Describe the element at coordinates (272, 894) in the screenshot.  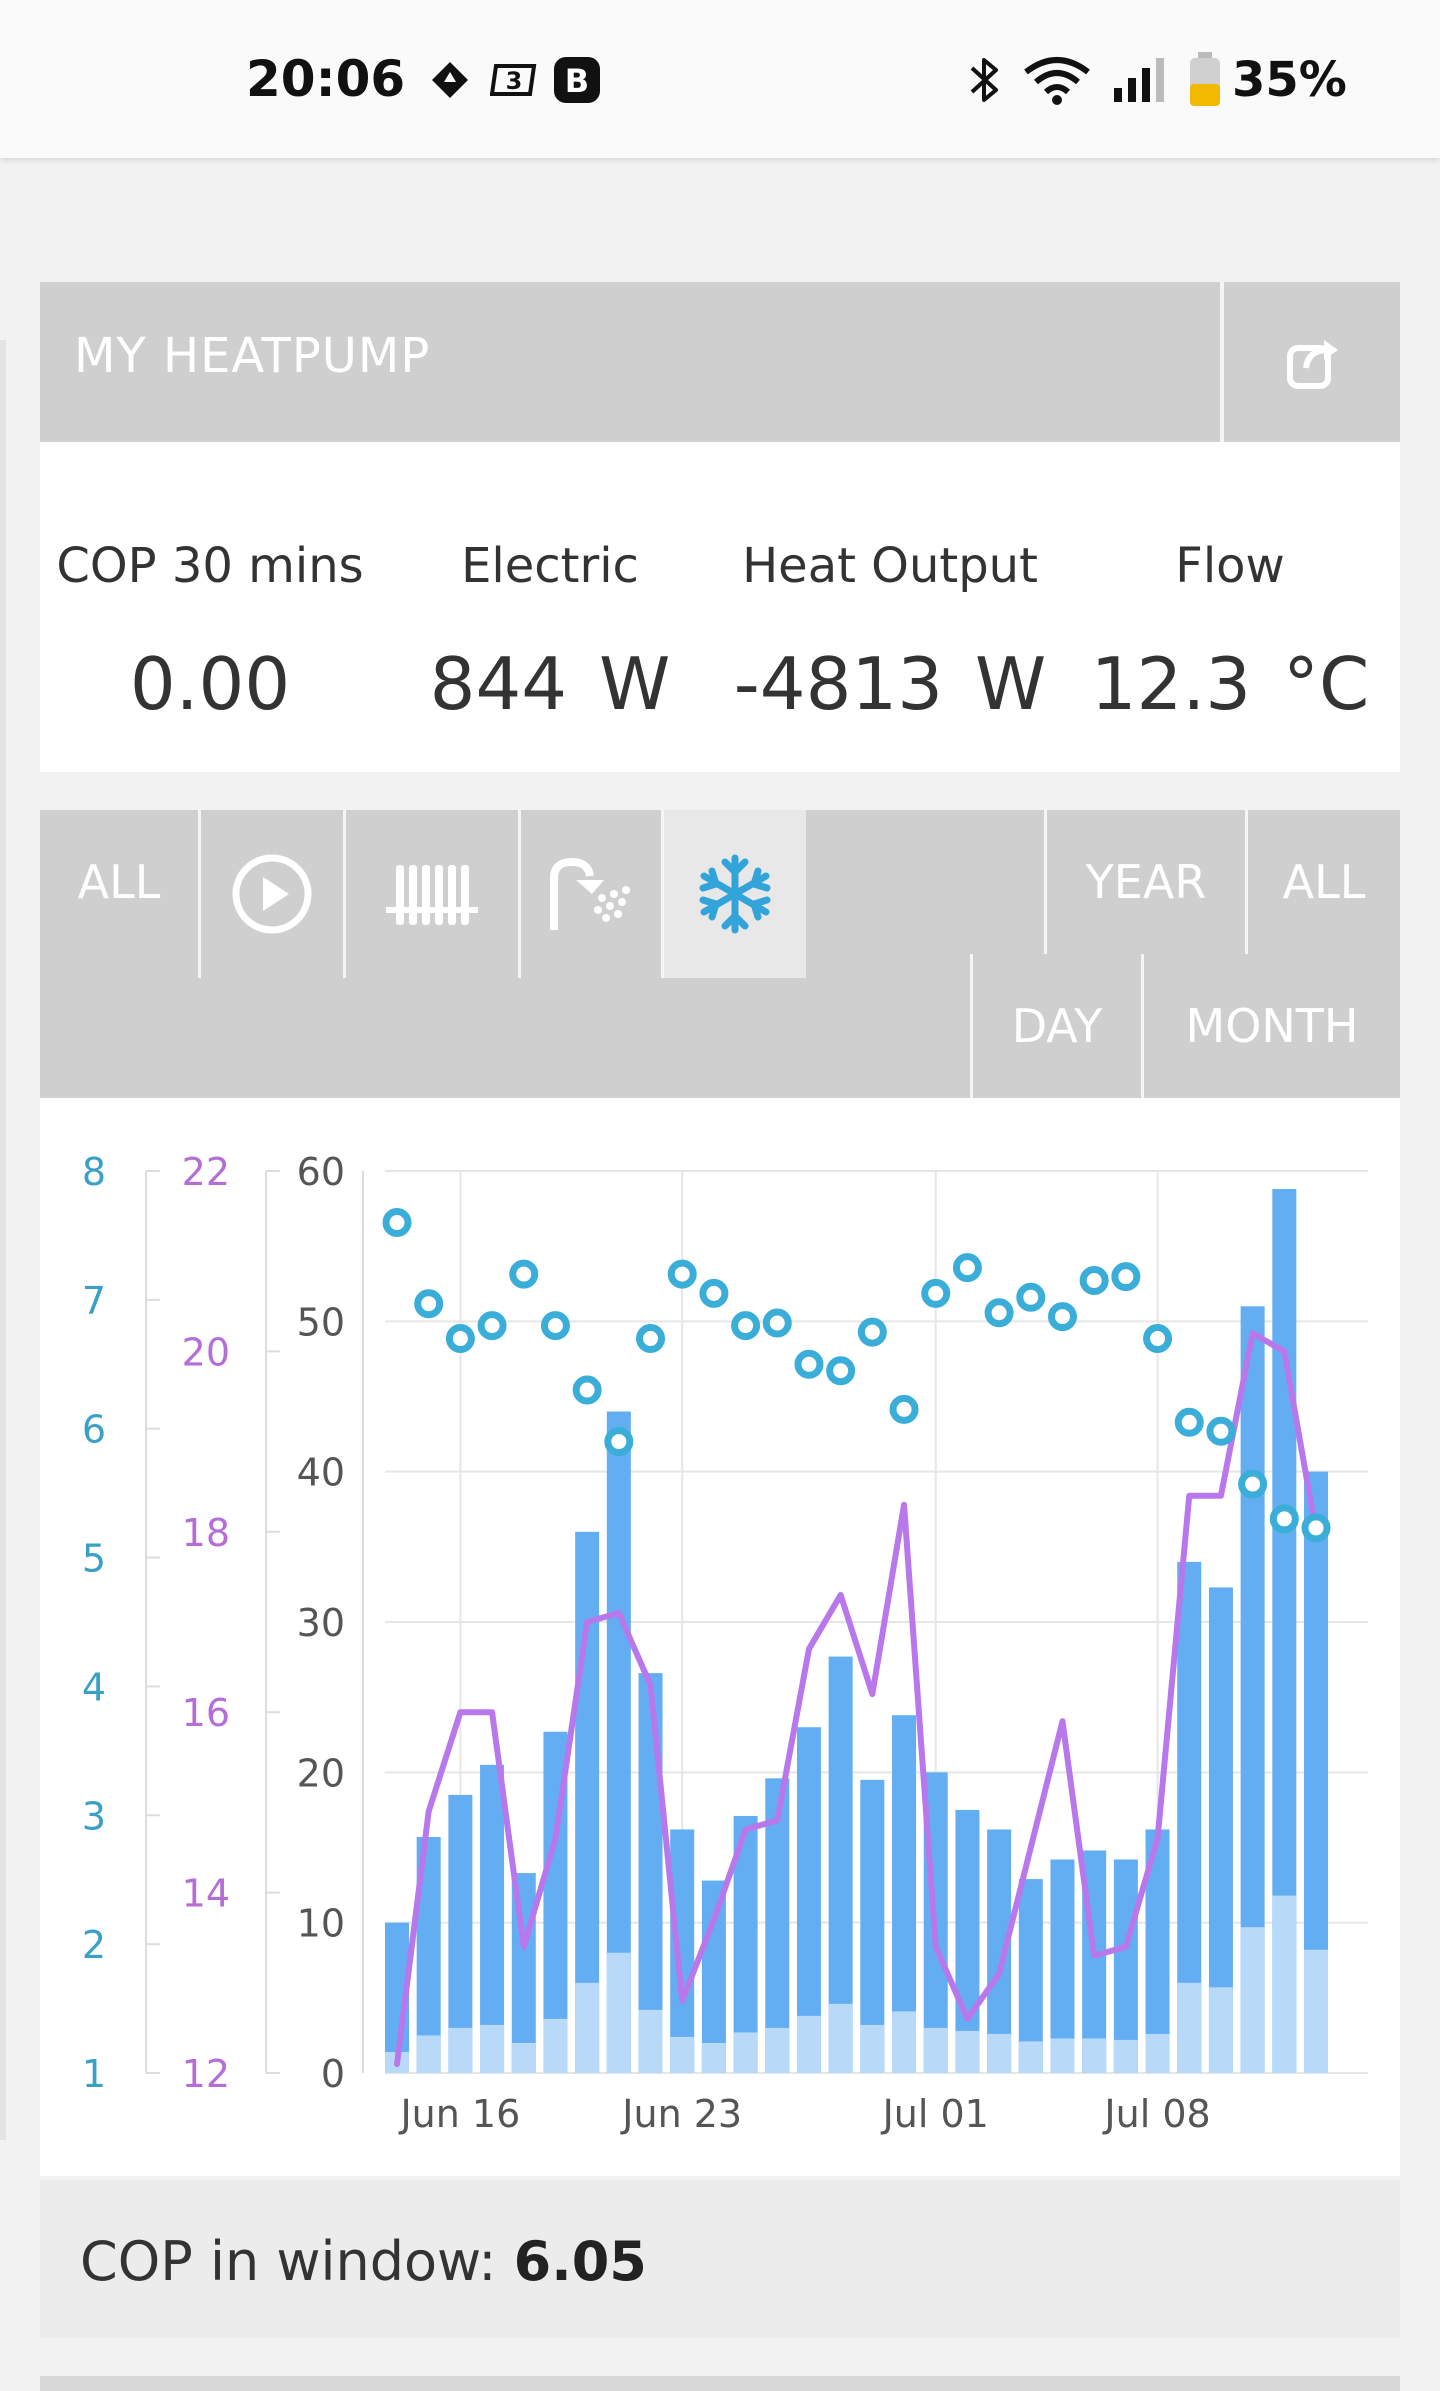
I see `play-mode-button` at that location.